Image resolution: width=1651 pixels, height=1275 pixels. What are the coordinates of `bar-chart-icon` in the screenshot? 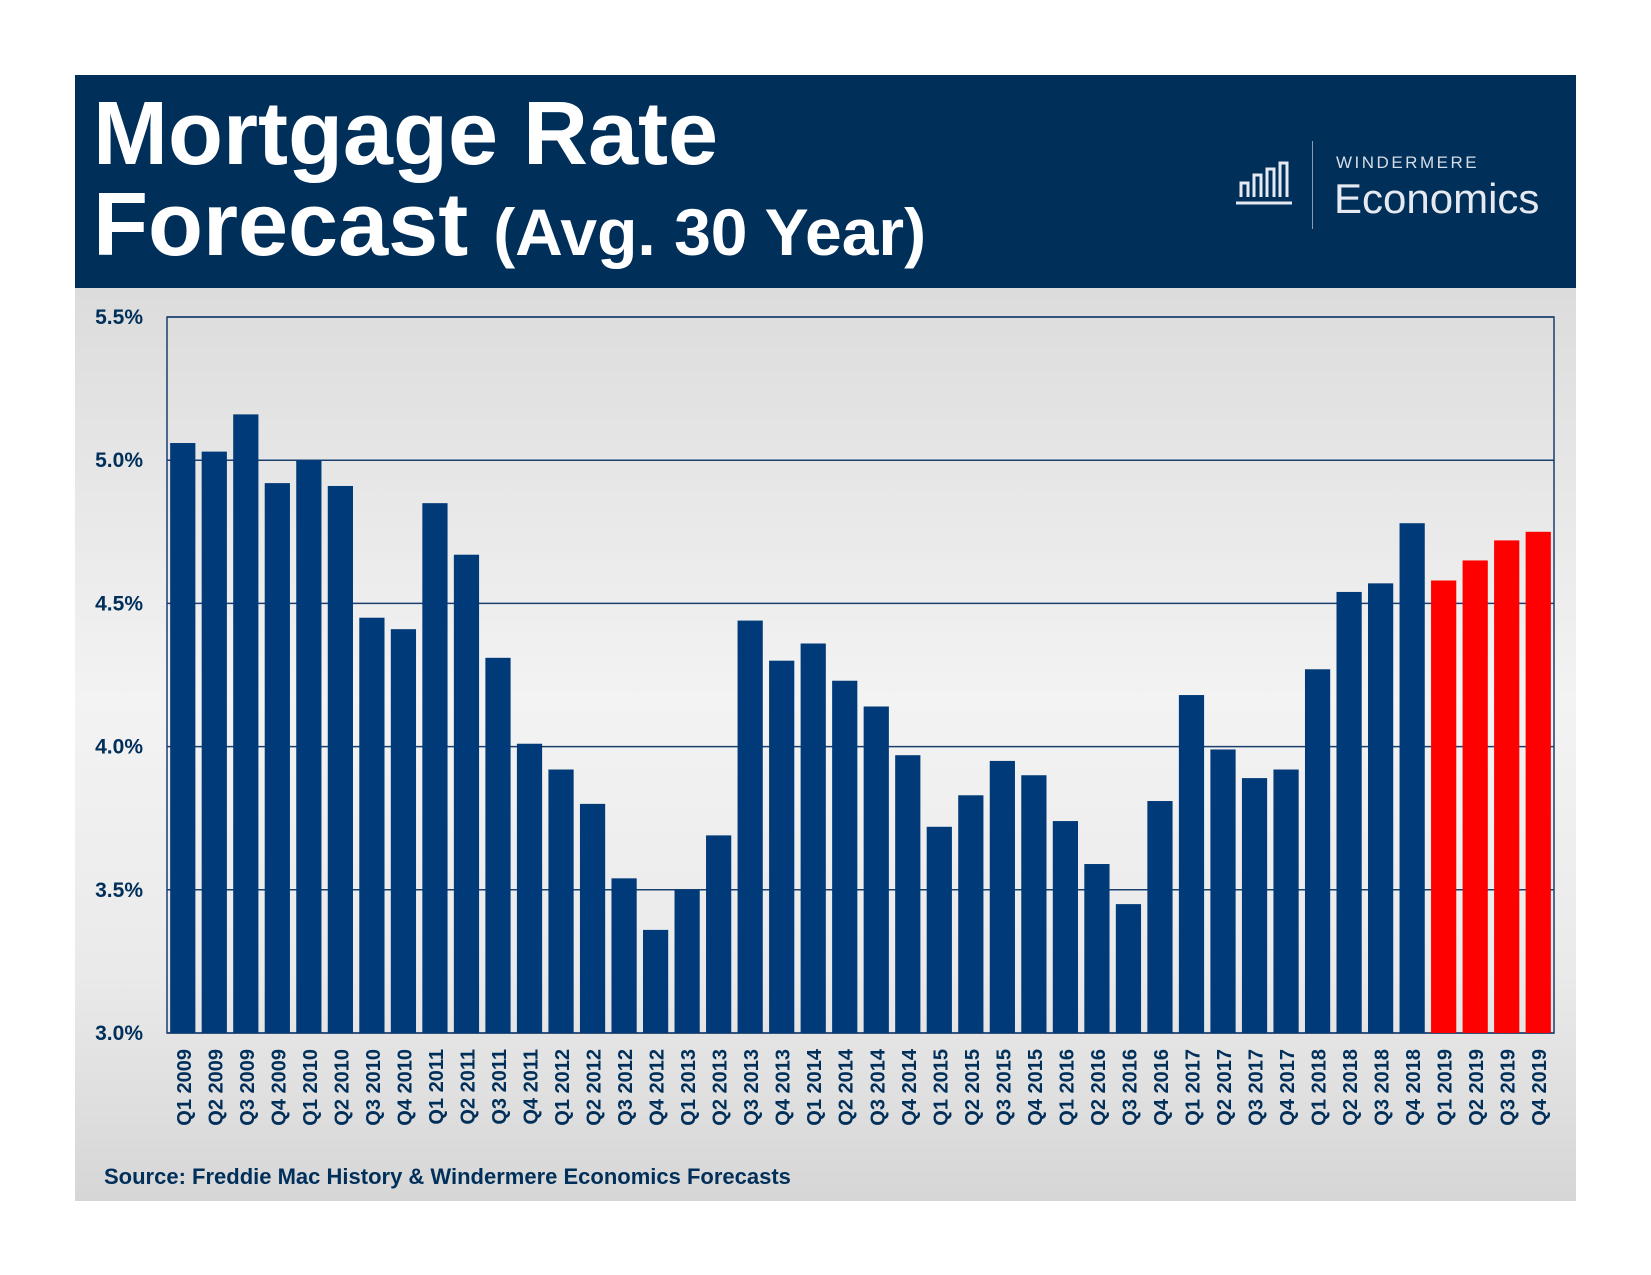 It's located at (1264, 183).